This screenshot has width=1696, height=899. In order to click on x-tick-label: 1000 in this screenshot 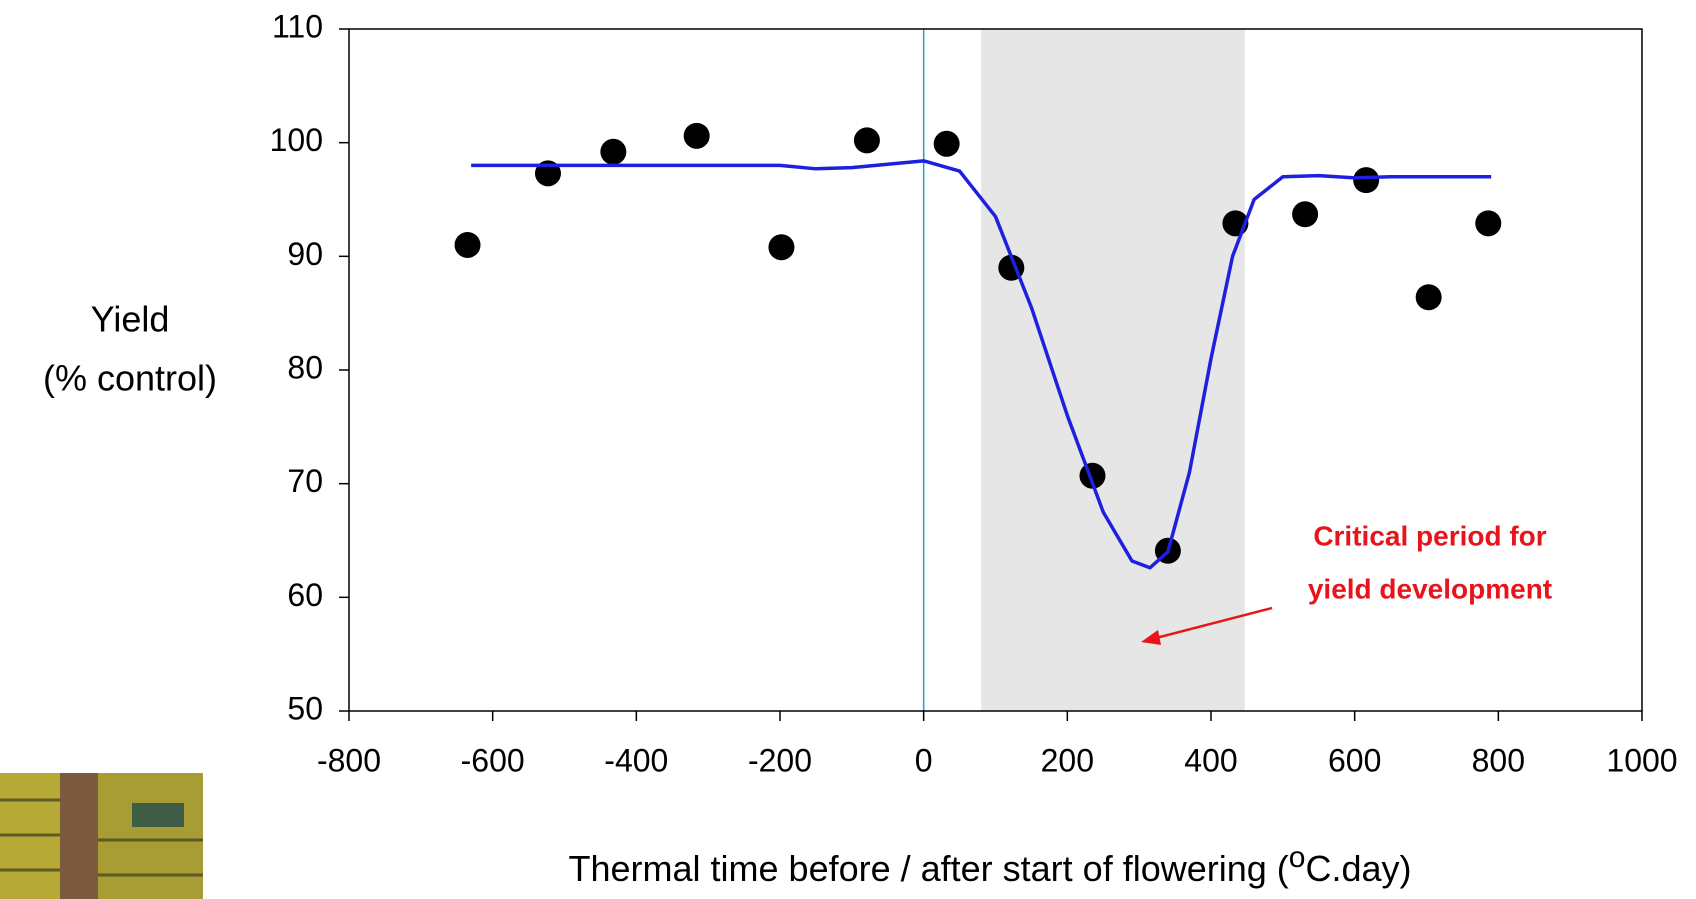, I will do `click(1641, 760)`.